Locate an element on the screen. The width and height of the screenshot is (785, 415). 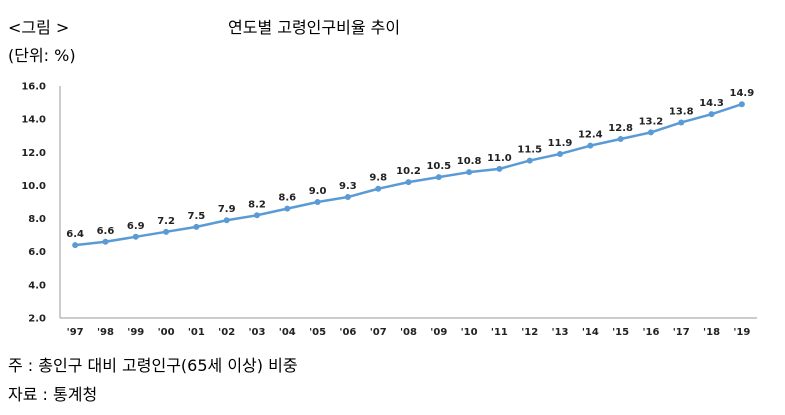
data-label: 10.2 is located at coordinates (408, 171).